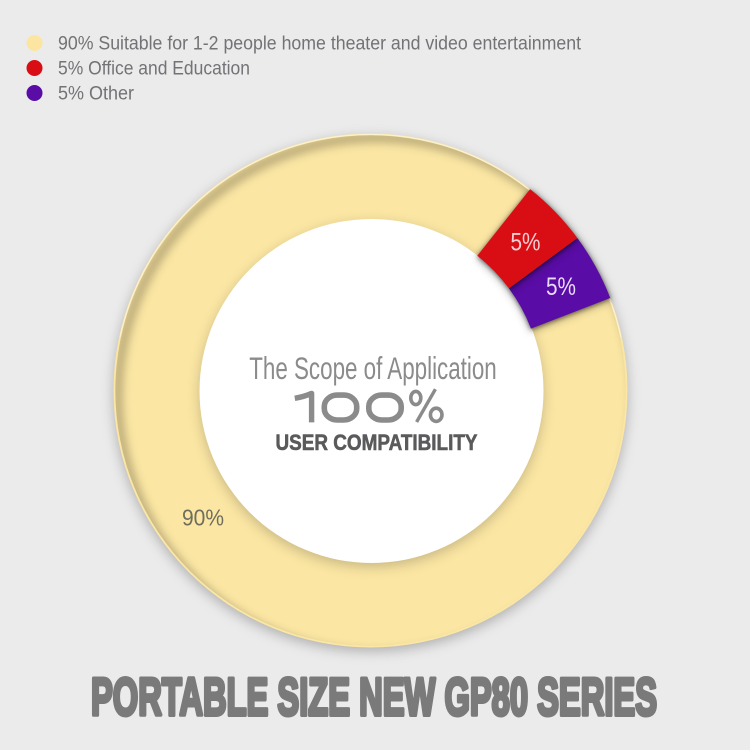  I want to click on svg-text: USER COMPATIBILITY, so click(377, 442).